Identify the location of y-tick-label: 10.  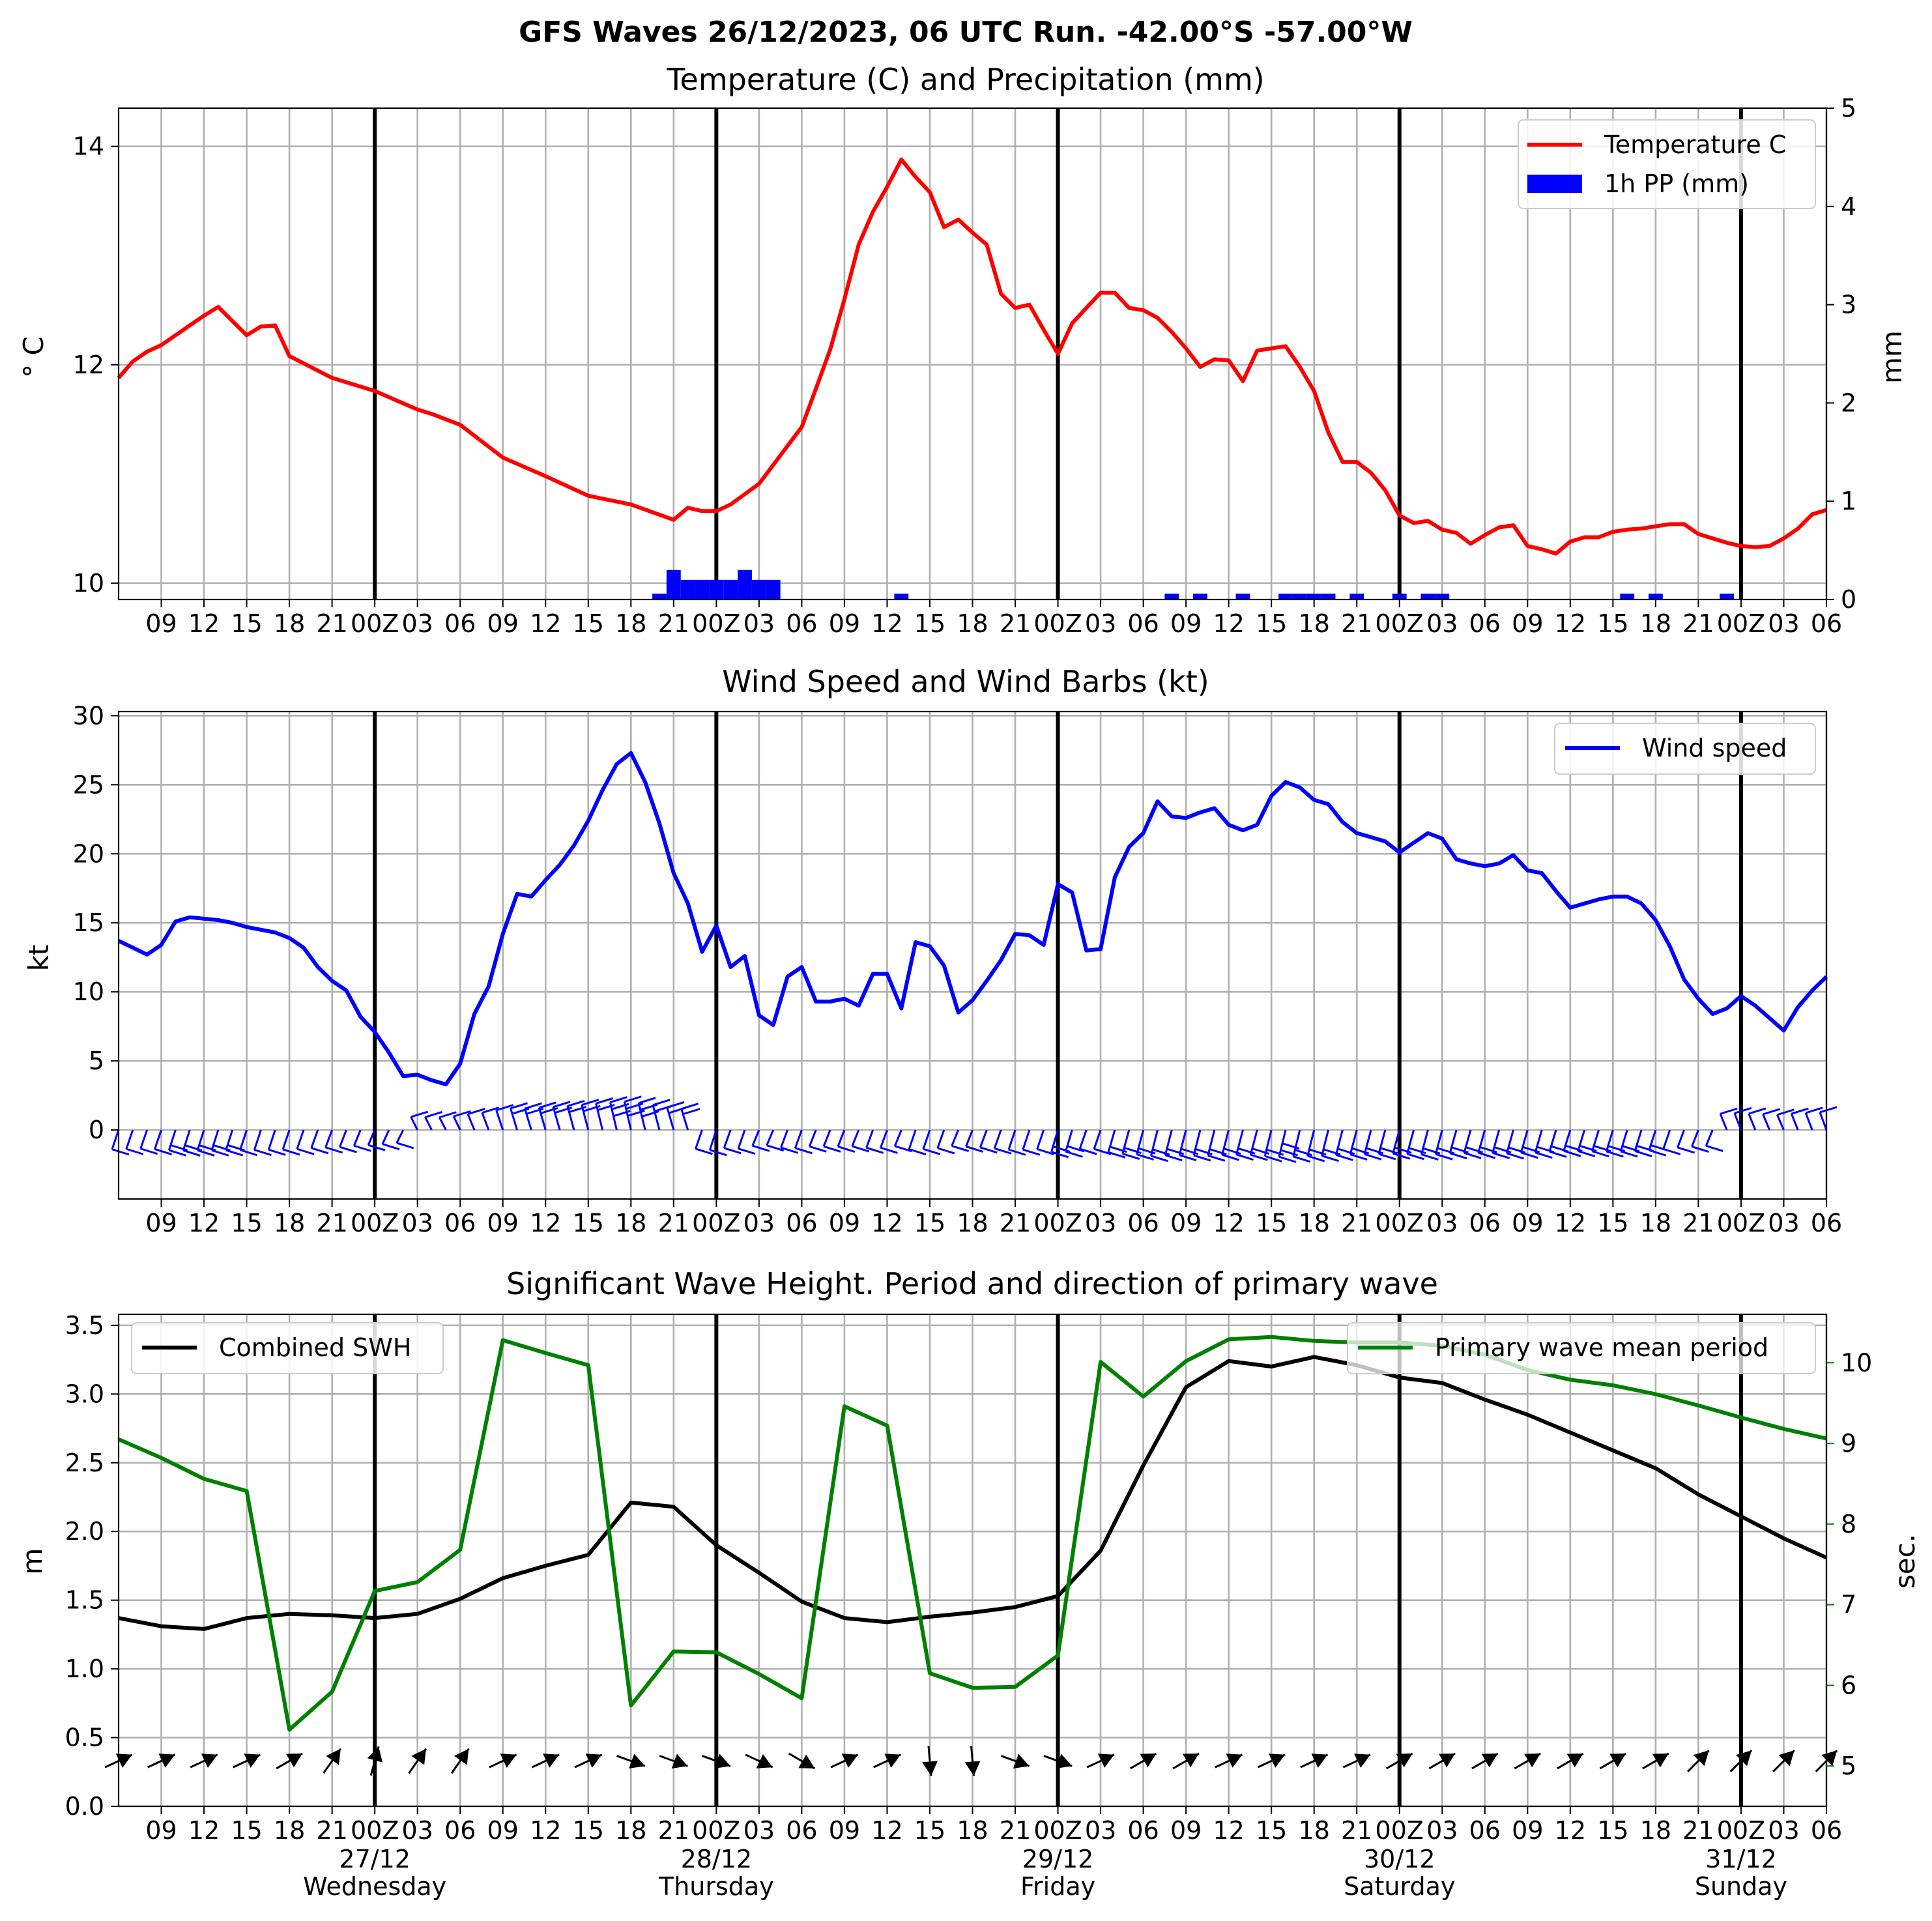
(88, 583).